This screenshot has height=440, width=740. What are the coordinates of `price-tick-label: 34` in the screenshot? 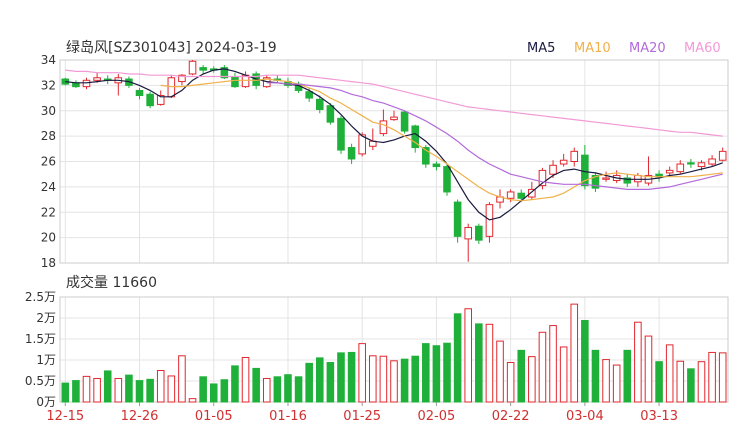 It's located at (48, 60).